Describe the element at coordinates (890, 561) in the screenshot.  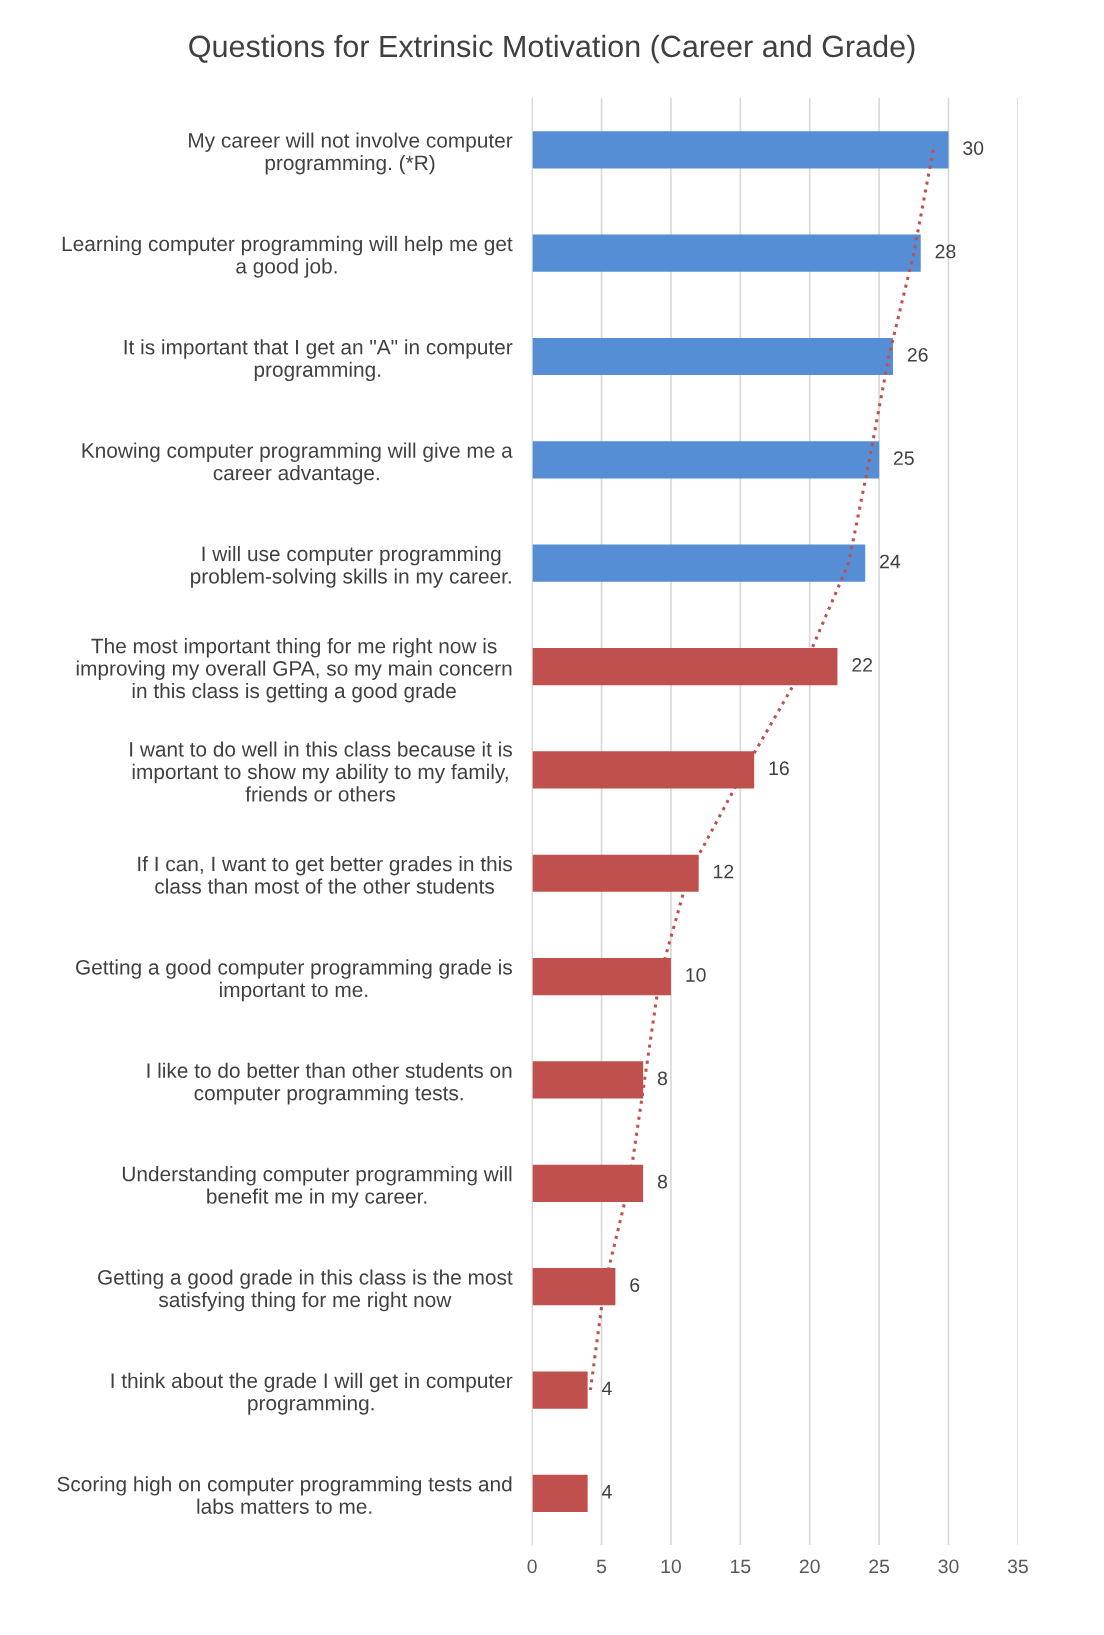
I see `data-label: 24` at that location.